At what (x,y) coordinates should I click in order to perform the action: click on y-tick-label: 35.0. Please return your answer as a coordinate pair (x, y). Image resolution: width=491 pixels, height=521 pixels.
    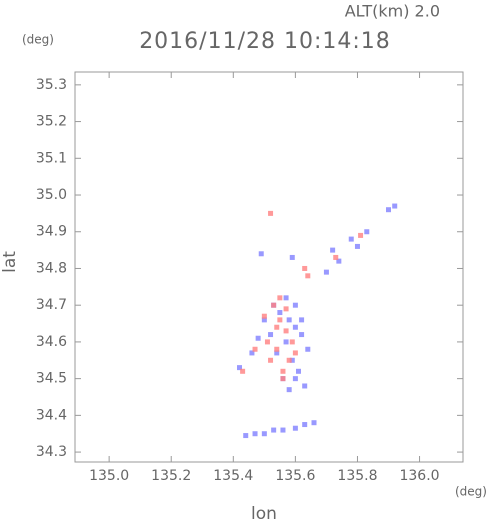
    Looking at the image, I should click on (51, 195).